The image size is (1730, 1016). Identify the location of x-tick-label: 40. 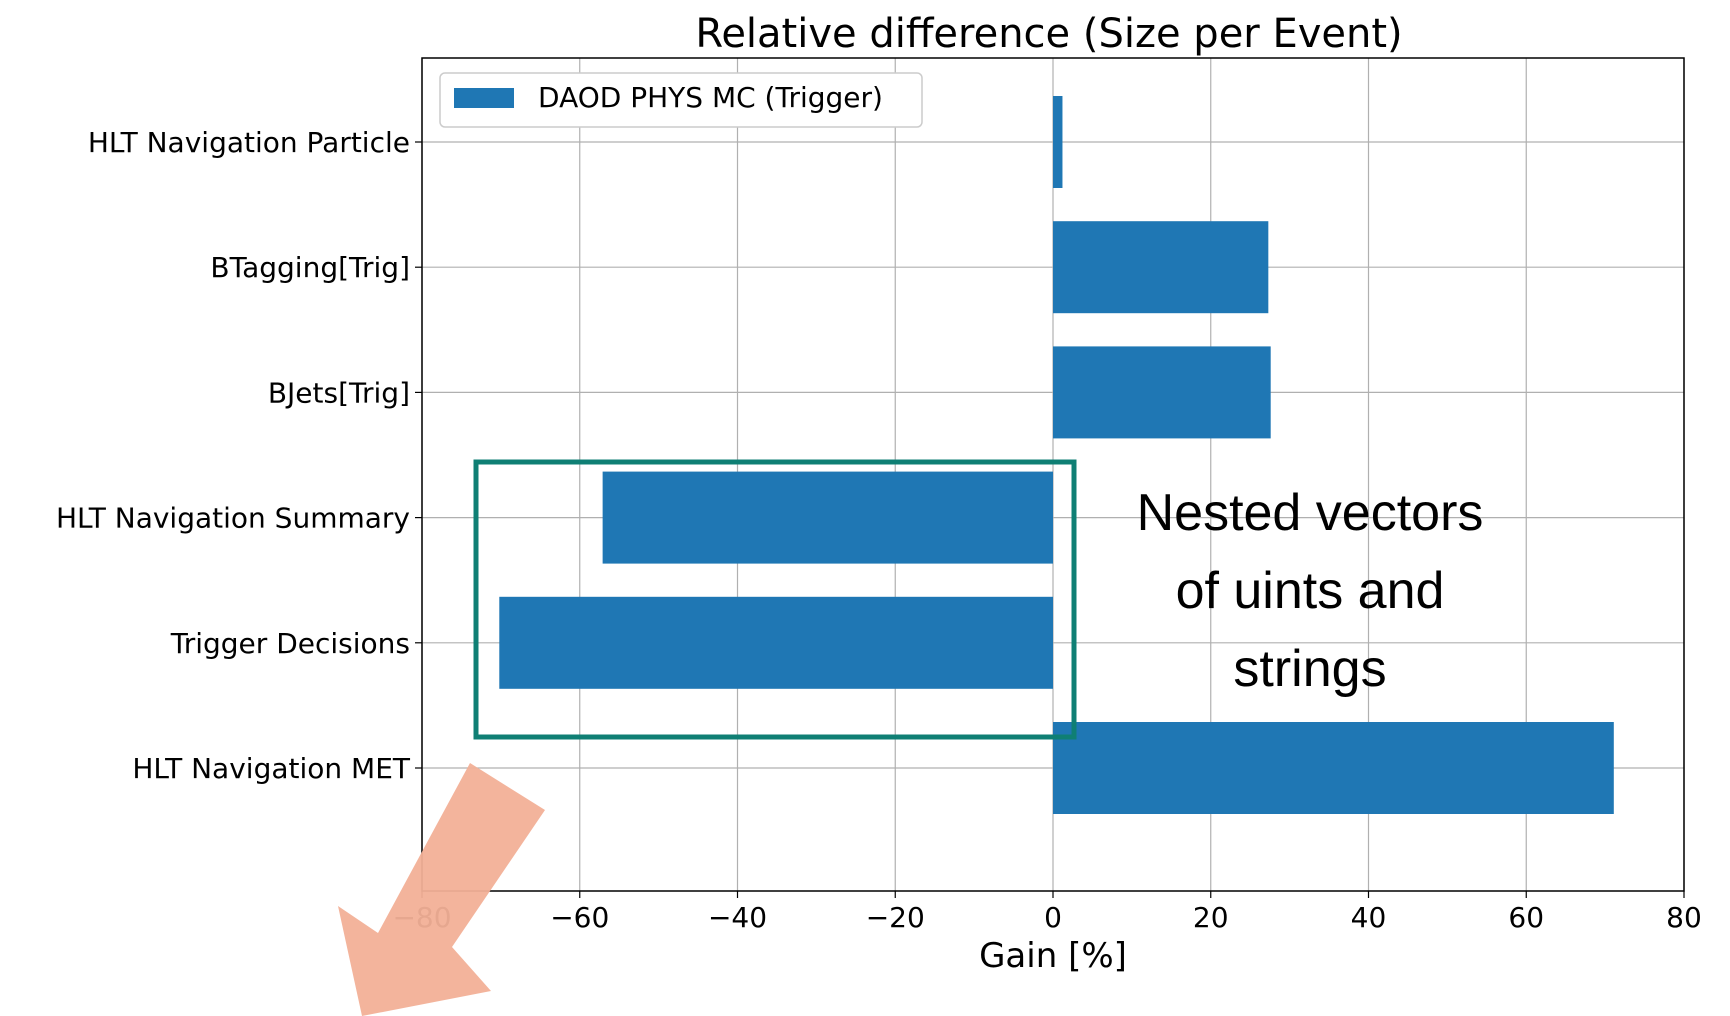
(1369, 917).